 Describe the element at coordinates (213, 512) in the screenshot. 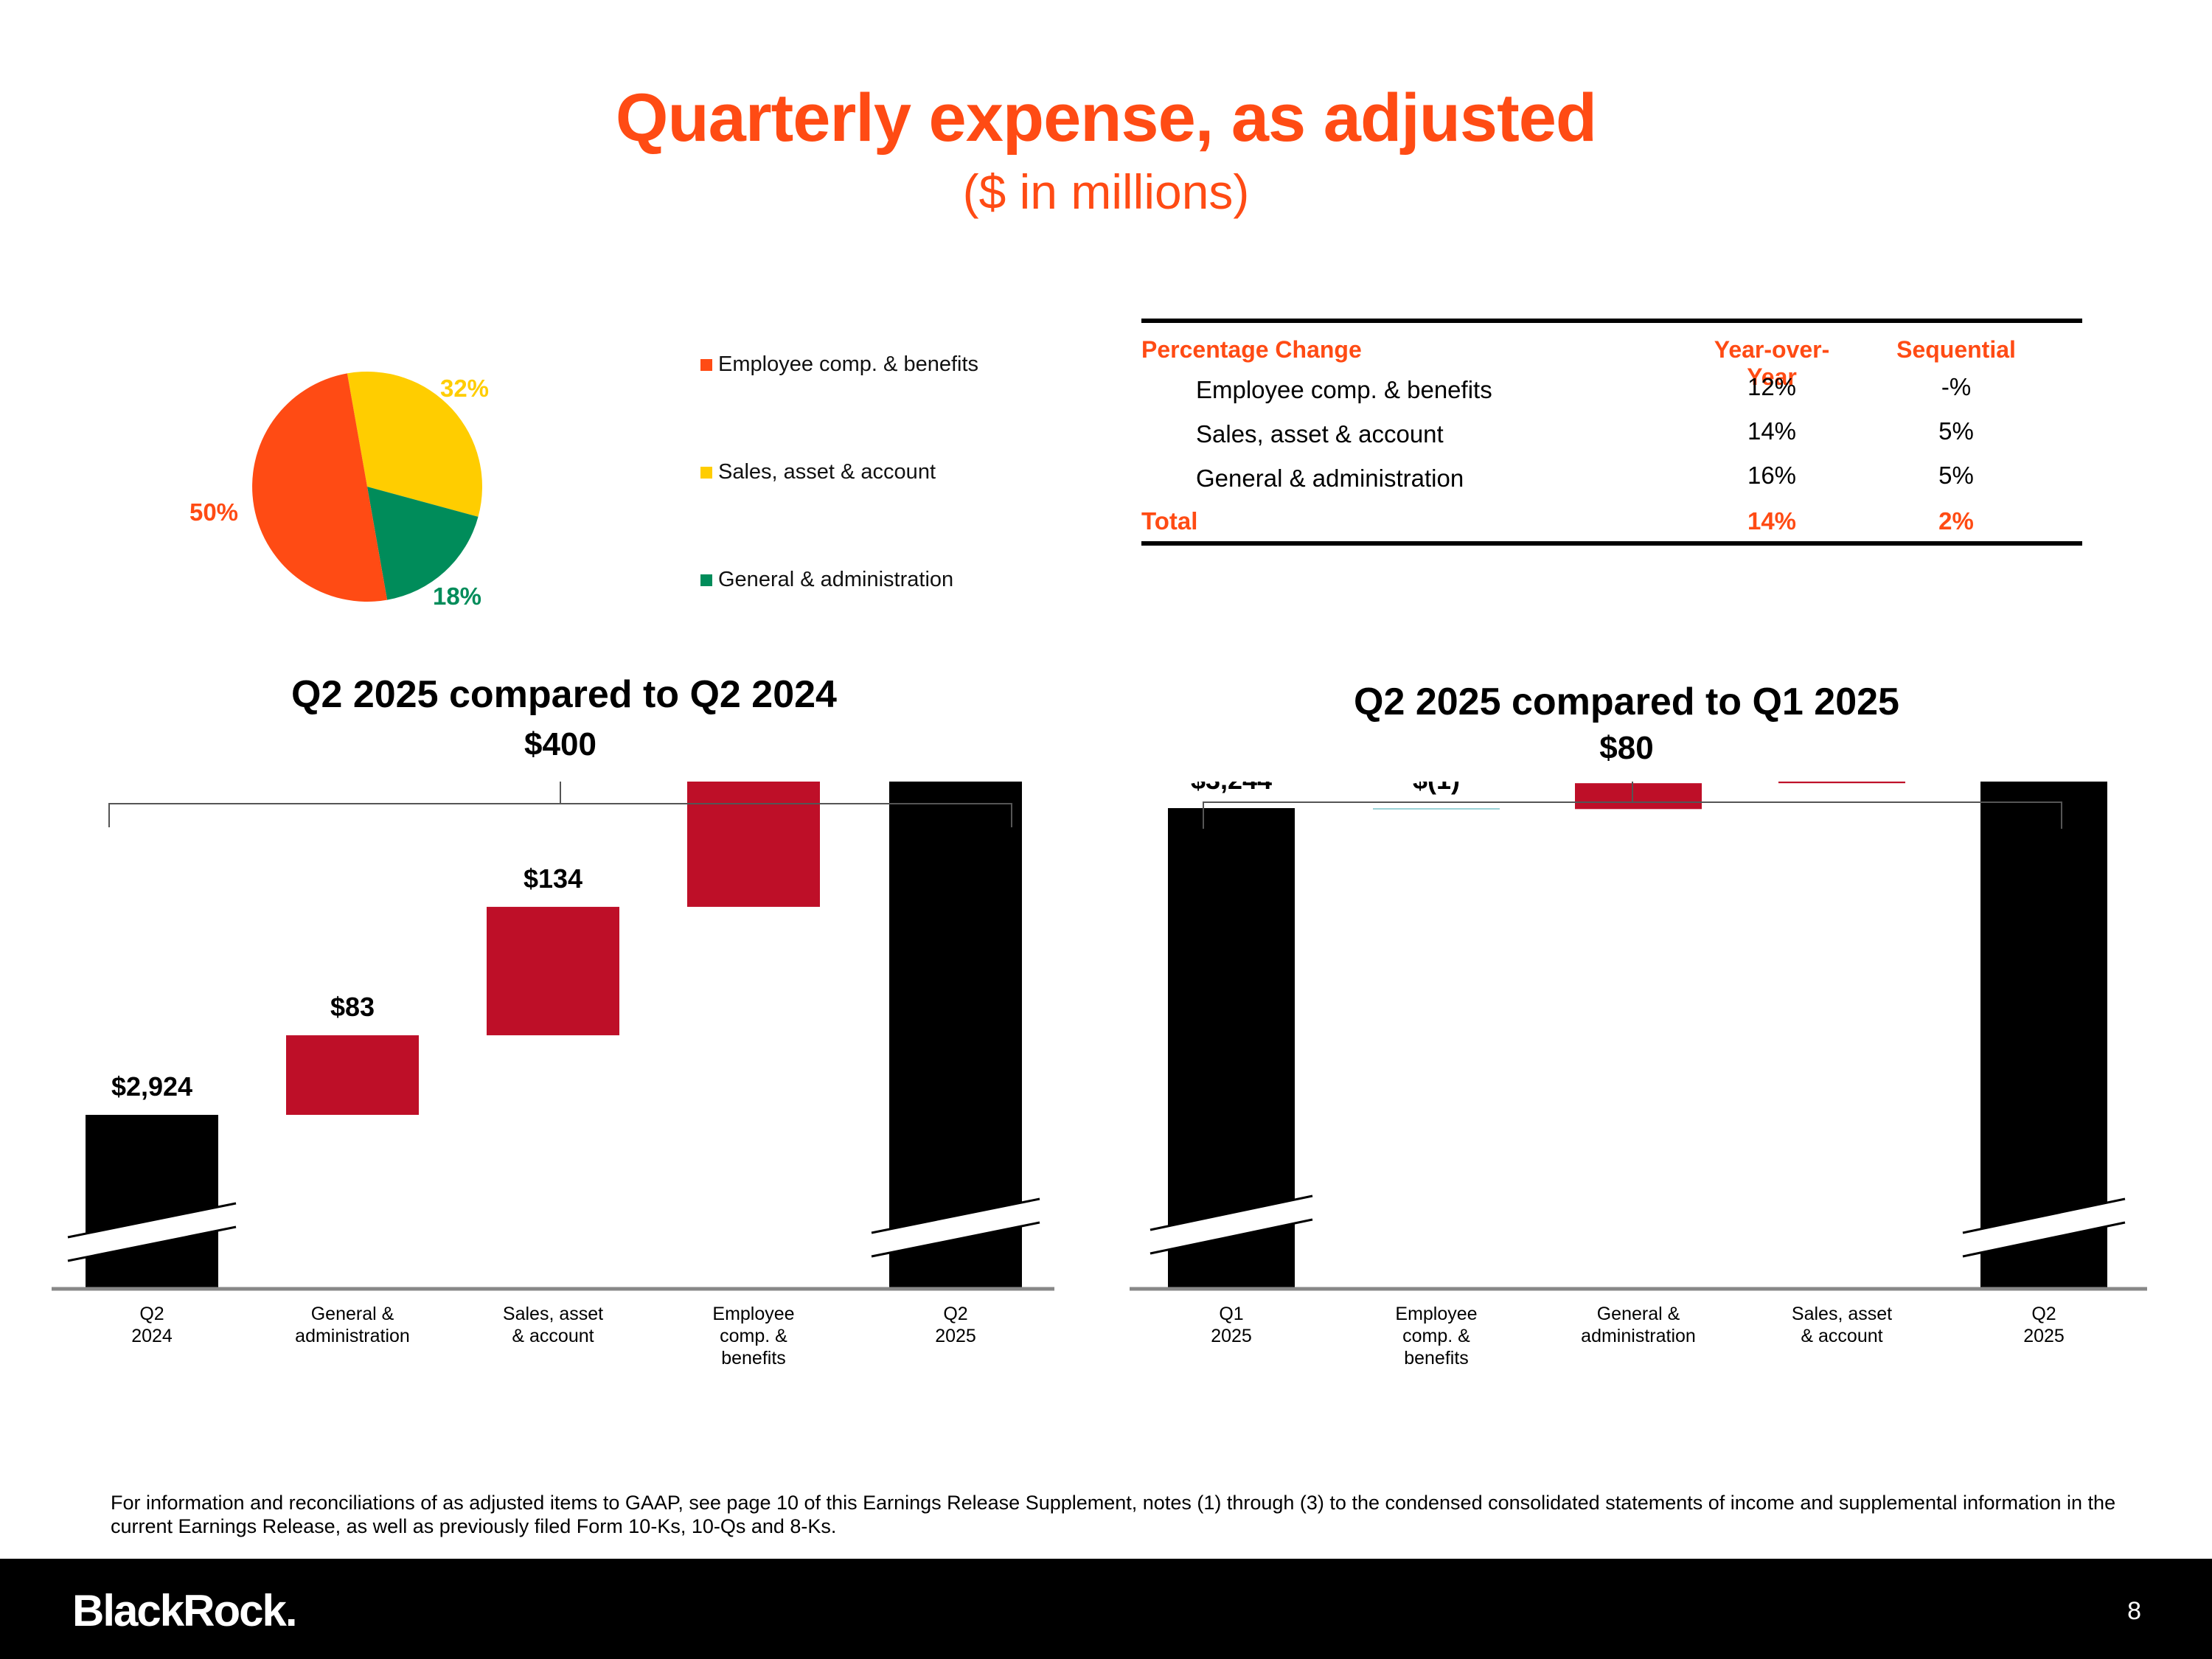

I see `pie-percentage-label: 50%` at that location.